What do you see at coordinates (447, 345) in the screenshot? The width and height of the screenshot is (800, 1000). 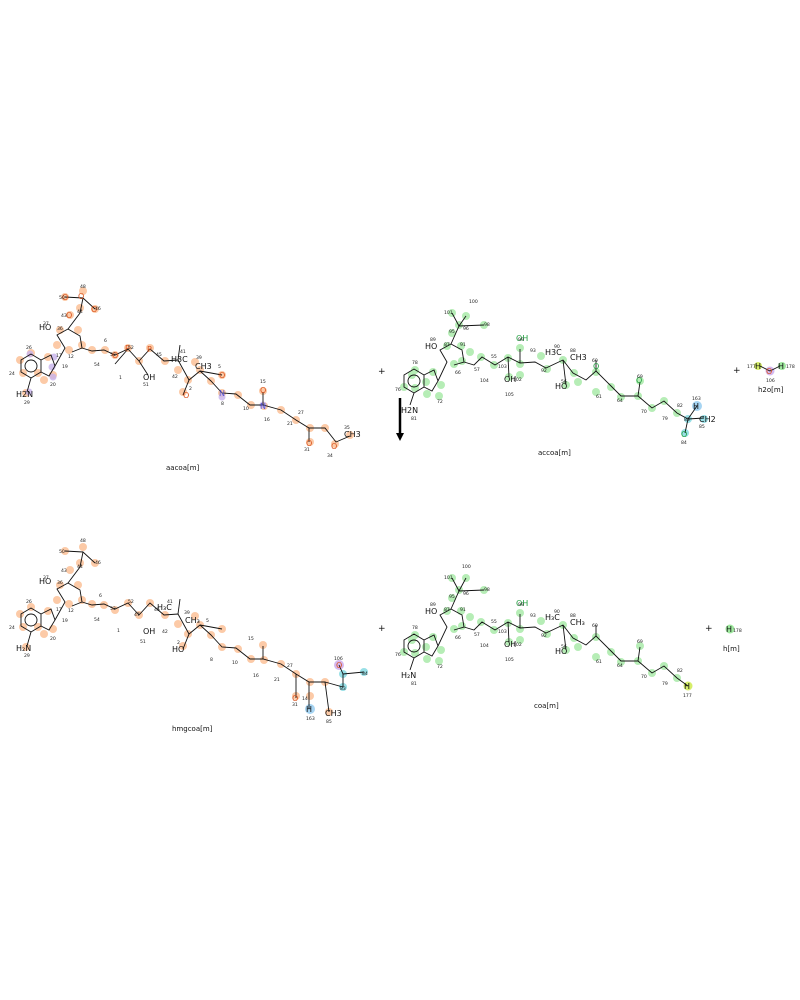 I see `accoa-n87: 87` at bounding box center [447, 345].